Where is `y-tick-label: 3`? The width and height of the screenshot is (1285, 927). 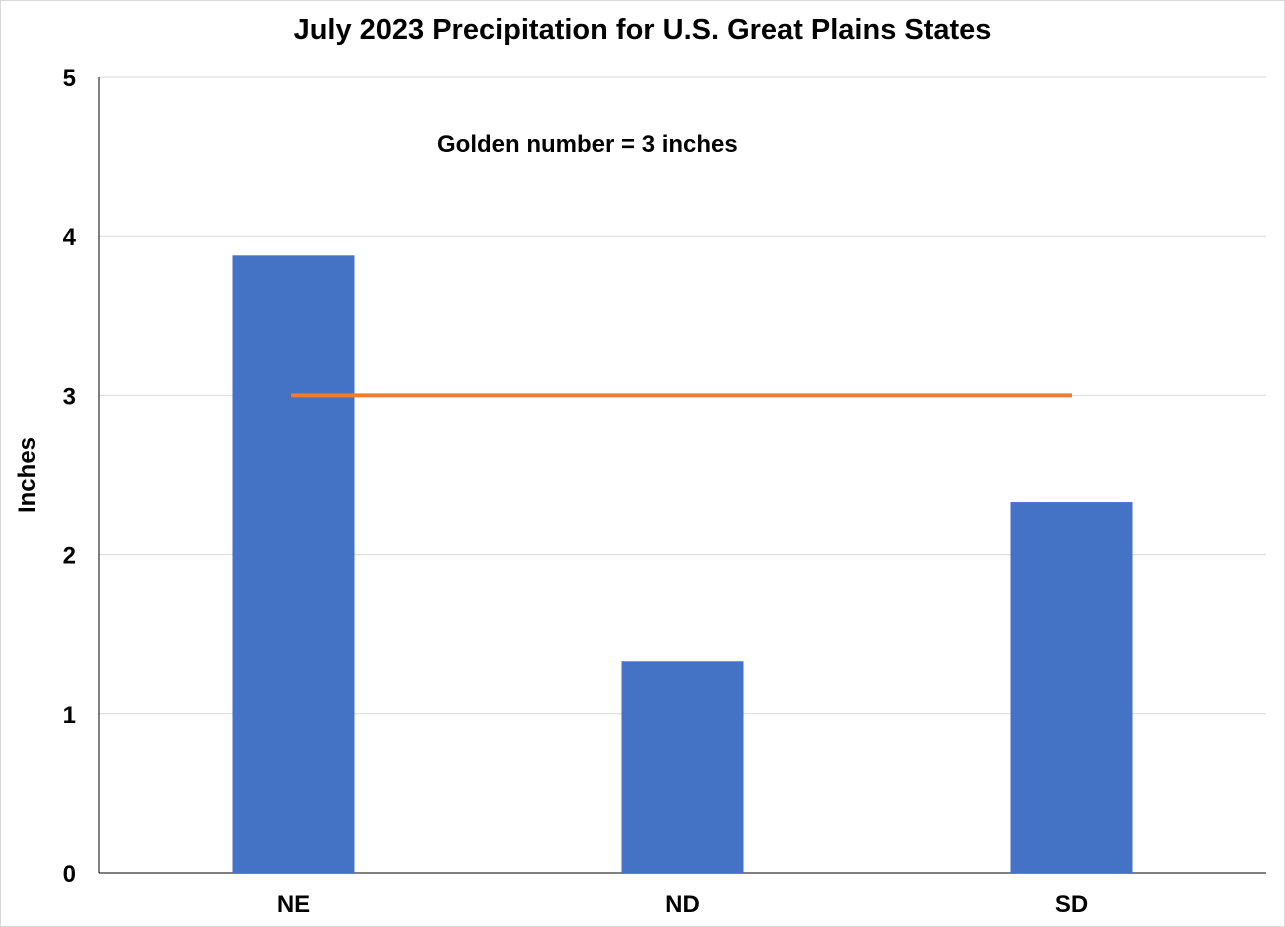 y-tick-label: 3 is located at coordinates (69, 396).